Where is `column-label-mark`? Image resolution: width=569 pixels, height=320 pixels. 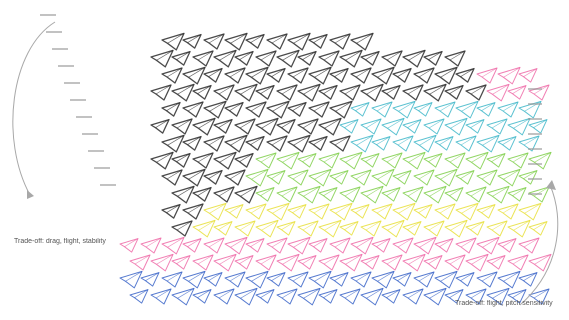 column-label-mark is located at coordinates (535, 104).